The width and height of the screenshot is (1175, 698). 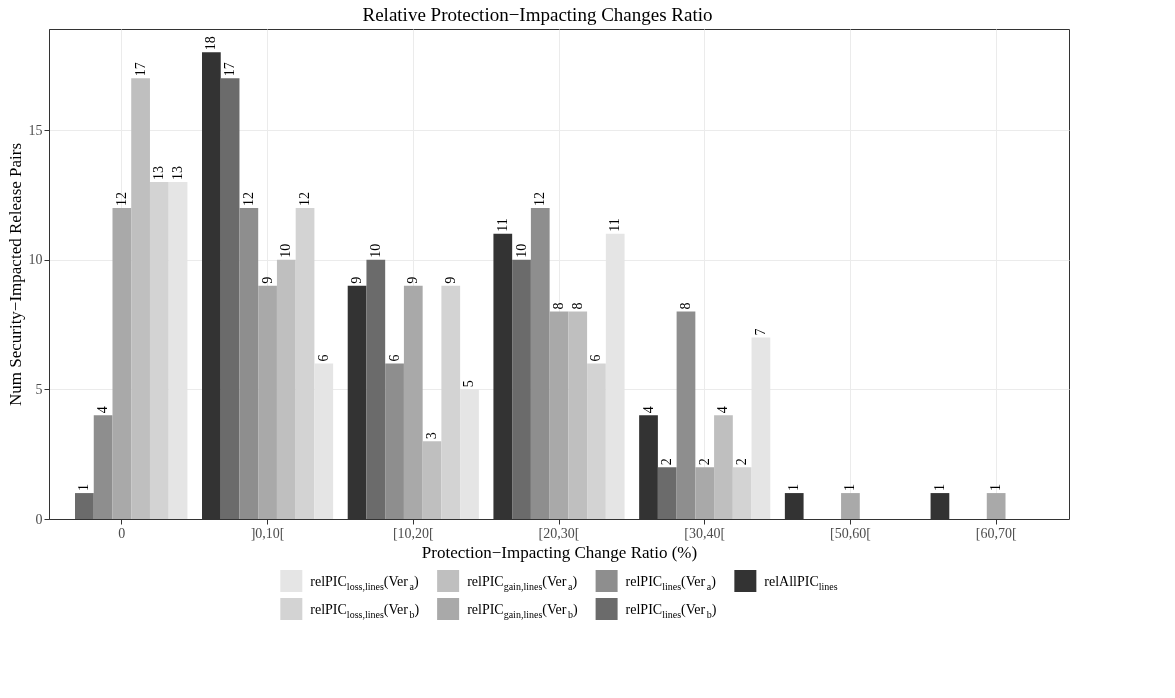 What do you see at coordinates (996, 533) in the screenshot?
I see `x-tick-label: [60,70[` at bounding box center [996, 533].